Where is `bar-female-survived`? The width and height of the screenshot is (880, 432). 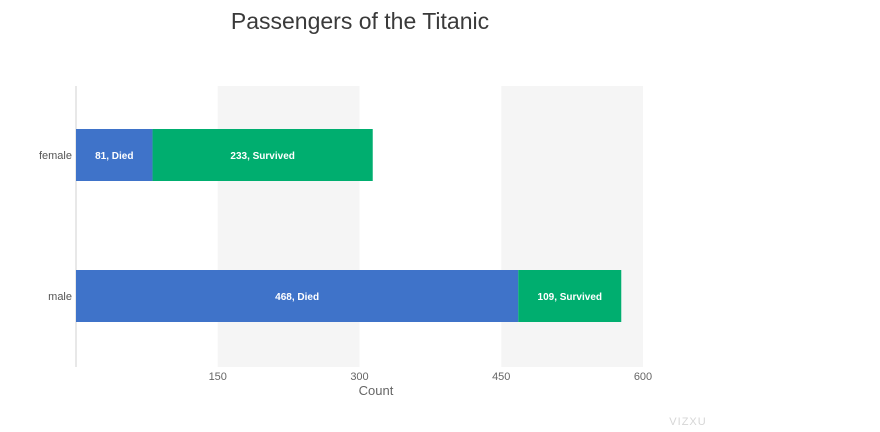
bar-female-survived is located at coordinates (262, 155).